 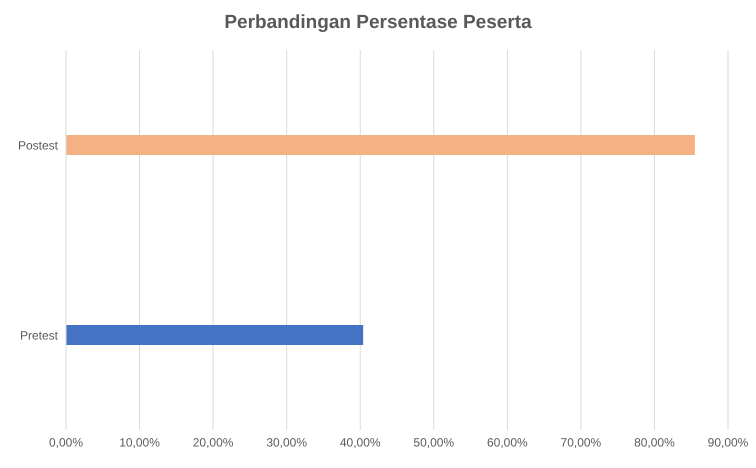 I want to click on x-tick-label: 60,00%, so click(x=507, y=443).